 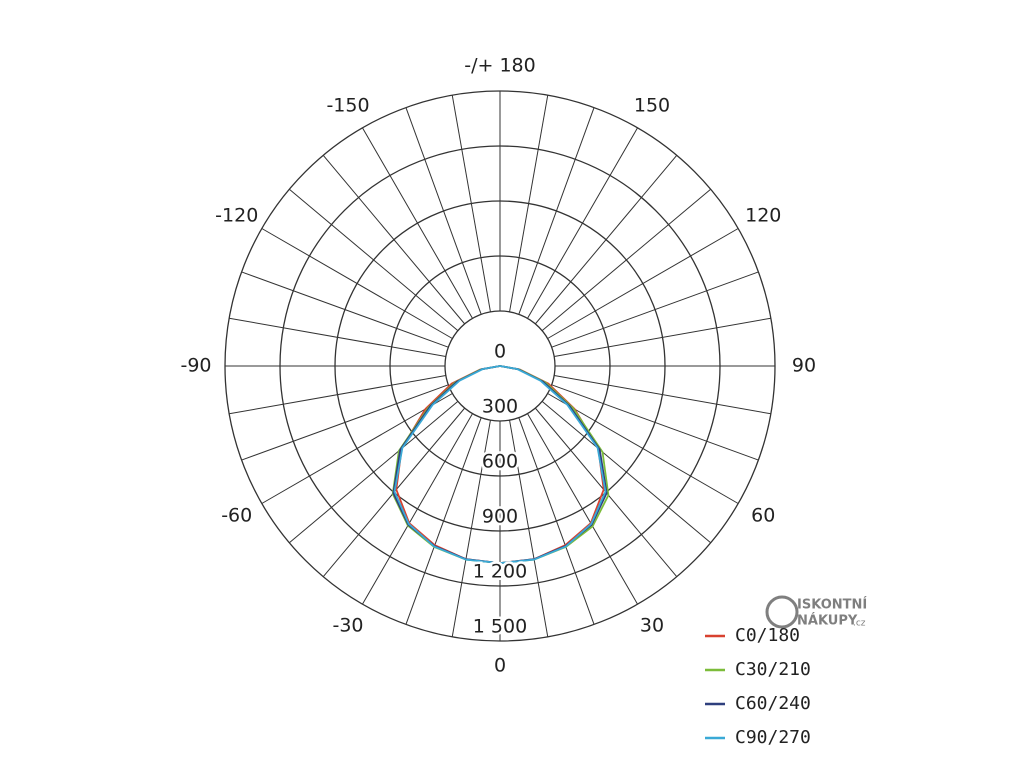 I want to click on theta-tick-label: -120, so click(x=236, y=216).